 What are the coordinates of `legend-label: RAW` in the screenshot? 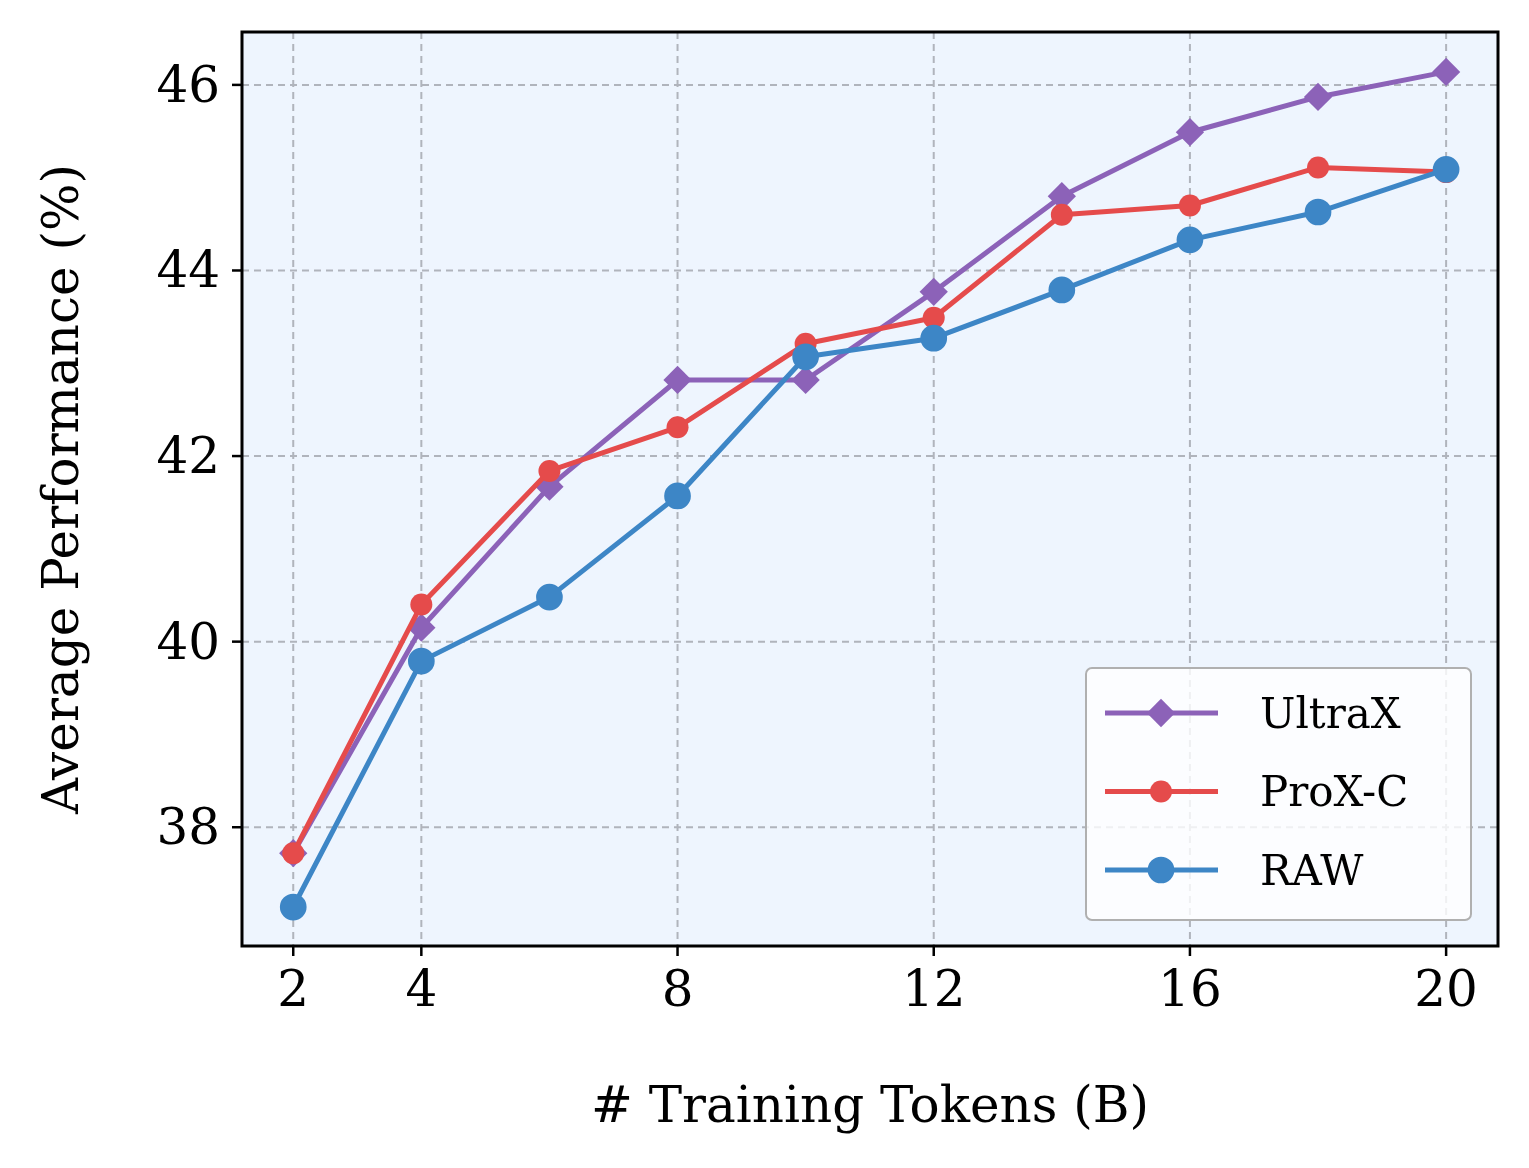 It's located at (1312, 870).